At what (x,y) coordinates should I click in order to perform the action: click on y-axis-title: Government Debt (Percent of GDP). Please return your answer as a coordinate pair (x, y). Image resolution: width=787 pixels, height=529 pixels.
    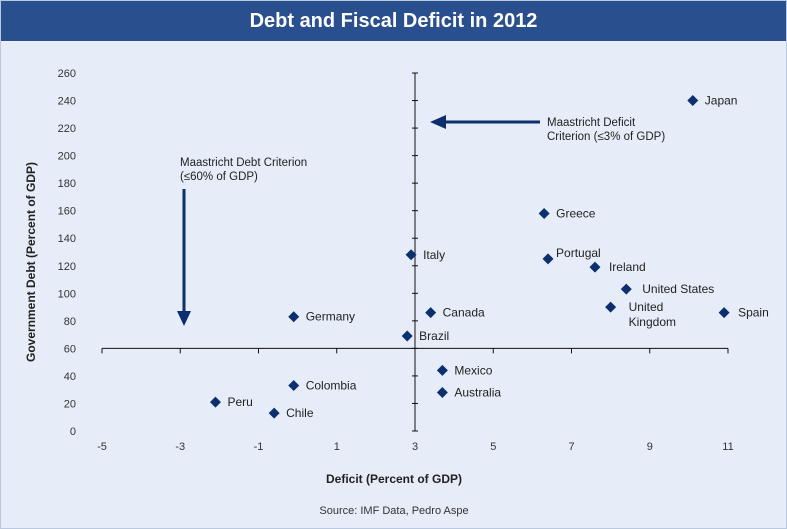
    Looking at the image, I should click on (31, 262).